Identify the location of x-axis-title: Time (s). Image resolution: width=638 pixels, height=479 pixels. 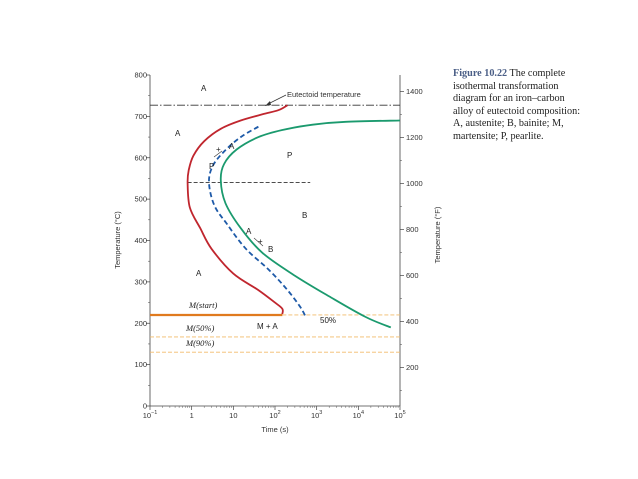
(275, 429).